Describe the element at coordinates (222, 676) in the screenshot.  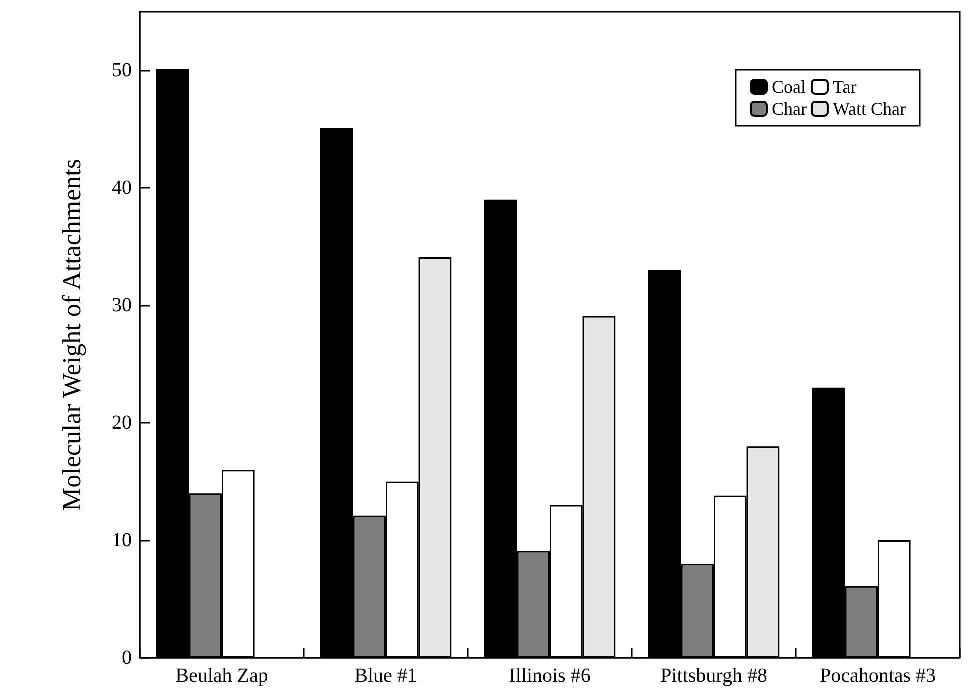
I see `x-tick-label: Beulah Zap` at that location.